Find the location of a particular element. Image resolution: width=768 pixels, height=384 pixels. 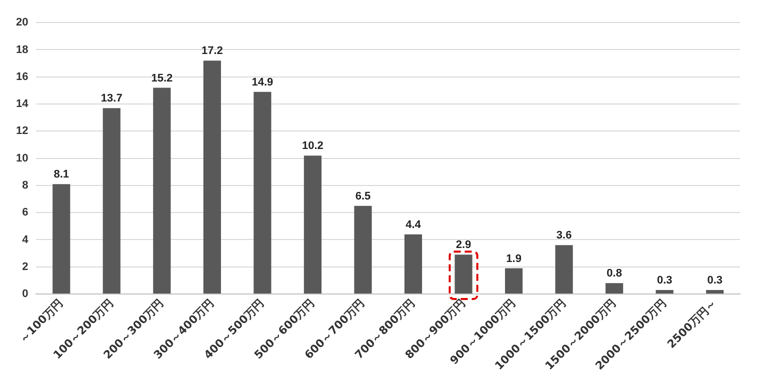

data-label: 4.4 is located at coordinates (414, 224).